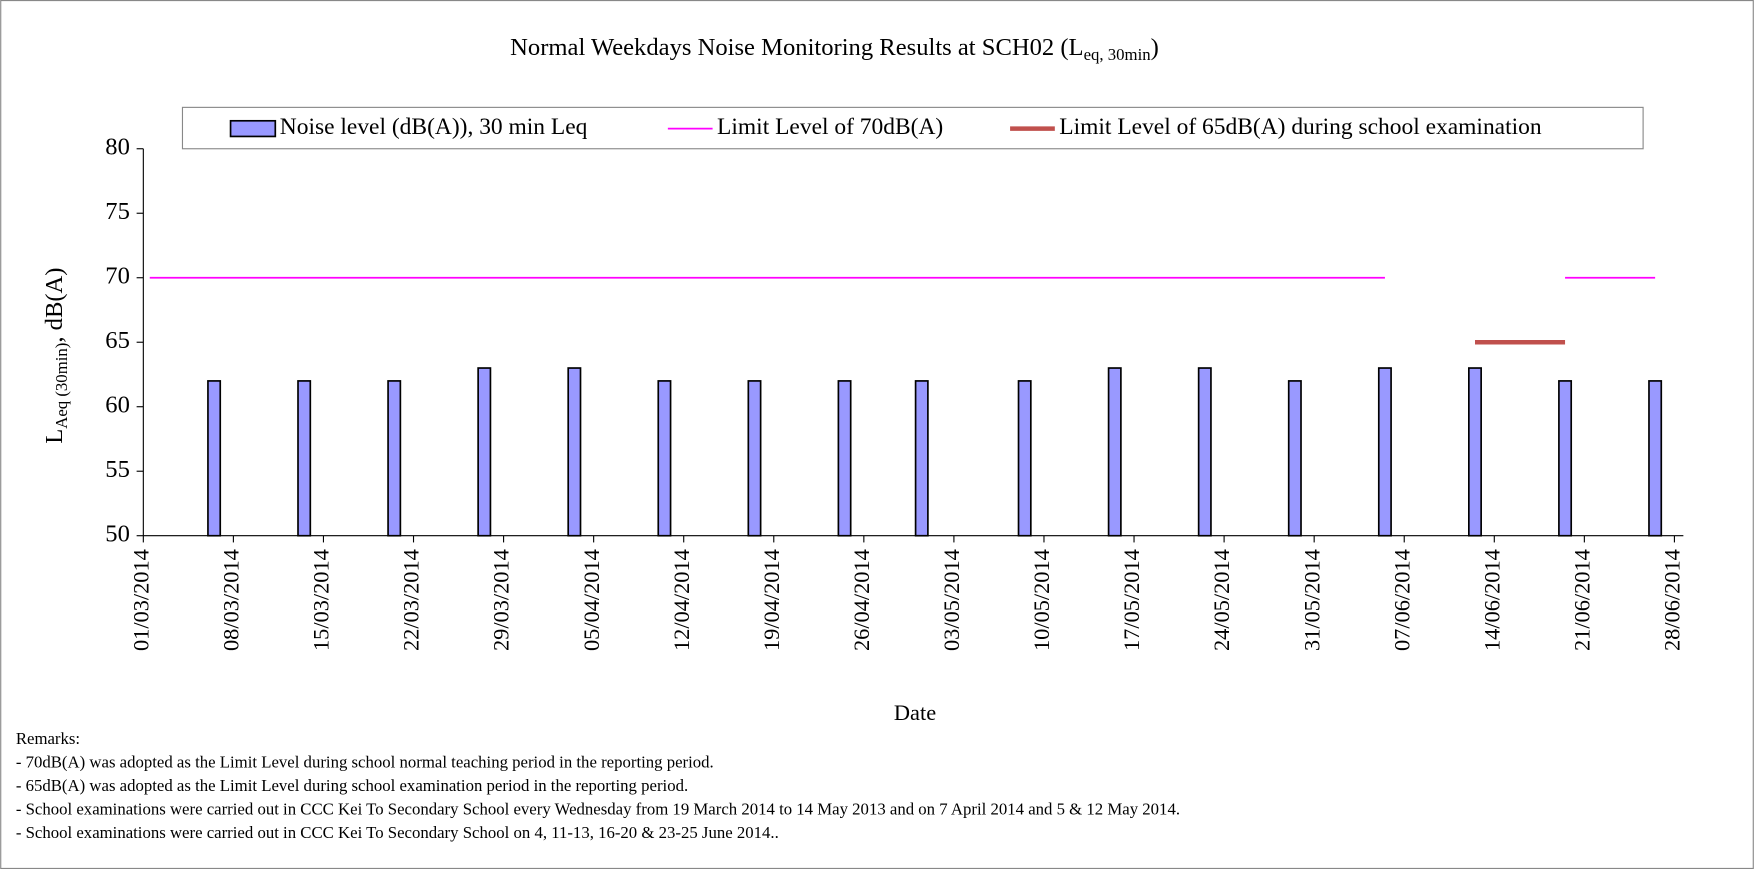 The width and height of the screenshot is (1754, 869). Describe the element at coordinates (1311, 600) in the screenshot. I see `x-tick-label: 31/05/2014` at that location.